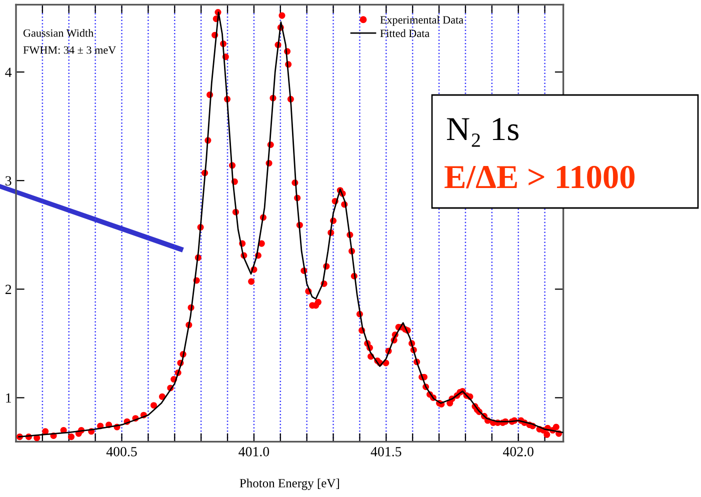 The image size is (701, 497). Describe the element at coordinates (254, 451) in the screenshot. I see `x-tick-label: 401.0` at that location.